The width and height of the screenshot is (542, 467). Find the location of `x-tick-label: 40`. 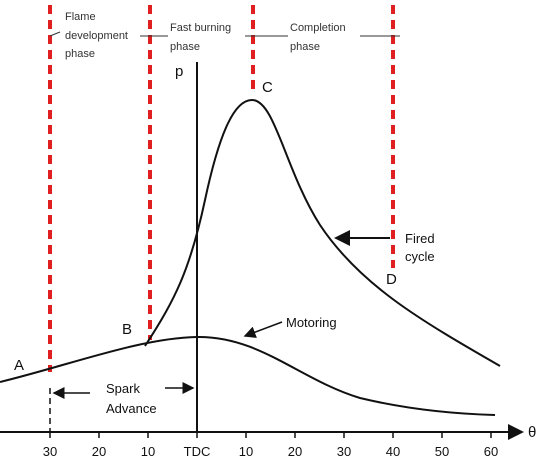

x-tick-label: 40 is located at coordinates (393, 451).